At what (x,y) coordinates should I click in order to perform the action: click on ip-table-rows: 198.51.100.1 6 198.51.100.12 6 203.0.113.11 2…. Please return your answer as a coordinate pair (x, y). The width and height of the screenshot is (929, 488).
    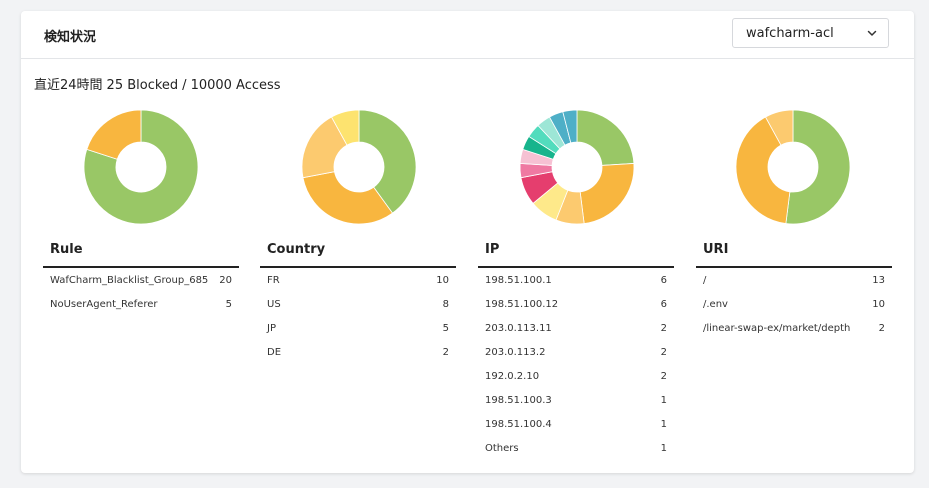
    Looking at the image, I should click on (576, 364).